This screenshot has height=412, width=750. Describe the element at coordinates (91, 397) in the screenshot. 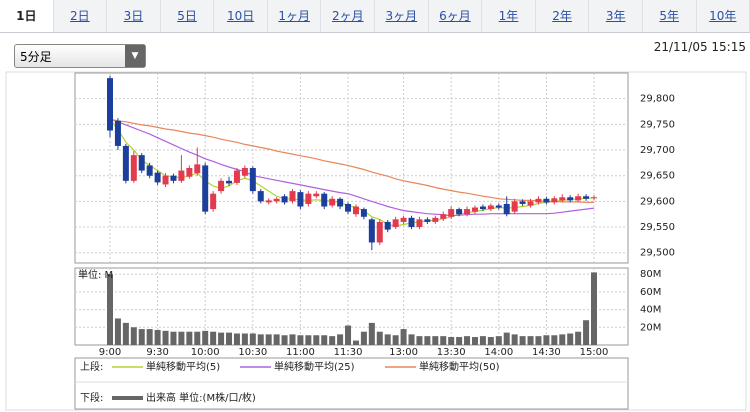

I see `legend-heading: 下段:` at that location.